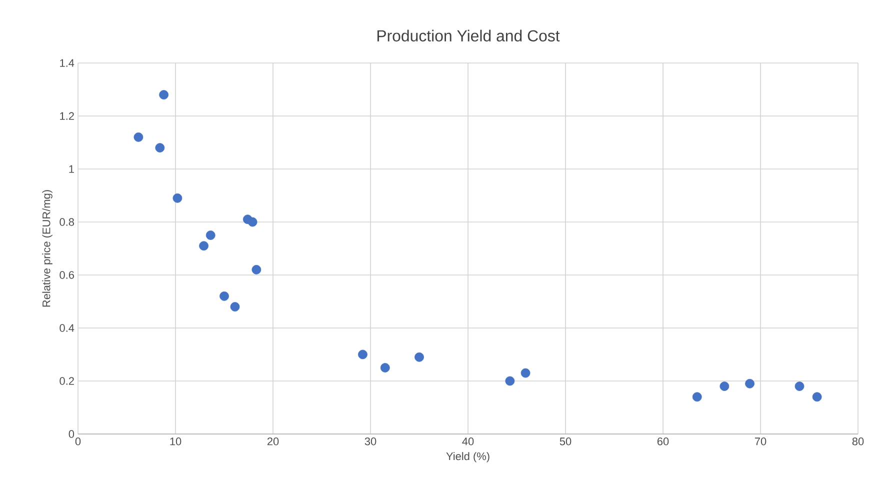 The image size is (873, 497). Describe the element at coordinates (760, 442) in the screenshot. I see `x-tick-label: 70` at that location.